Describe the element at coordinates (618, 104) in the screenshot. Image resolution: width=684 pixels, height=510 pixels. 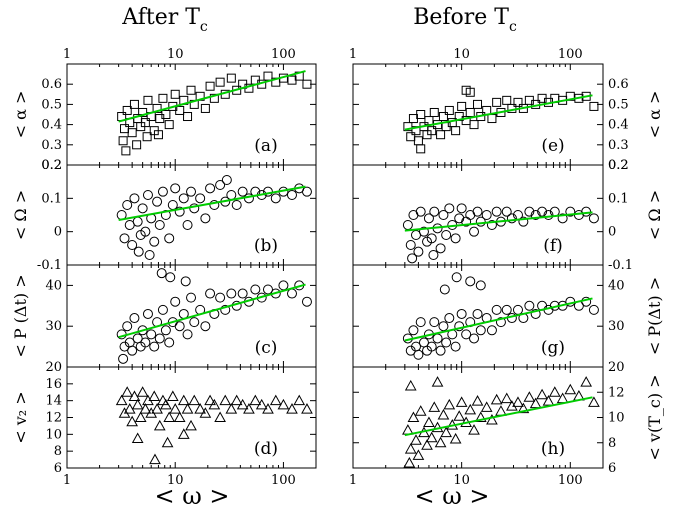
I see `y-tick-label: 0.5` at that location.